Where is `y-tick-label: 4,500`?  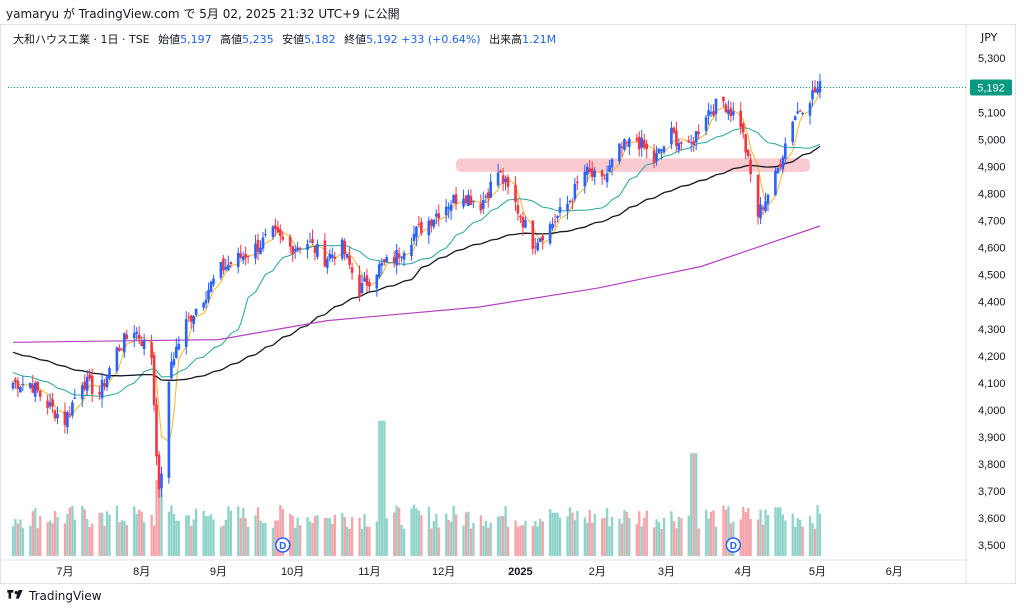
y-tick-label: 4,500 is located at coordinates (992, 276).